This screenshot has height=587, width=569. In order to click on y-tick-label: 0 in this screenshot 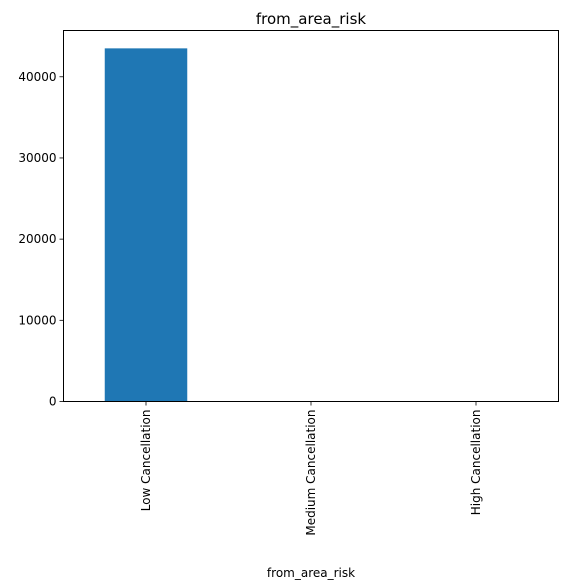, I will do `click(53, 402)`.